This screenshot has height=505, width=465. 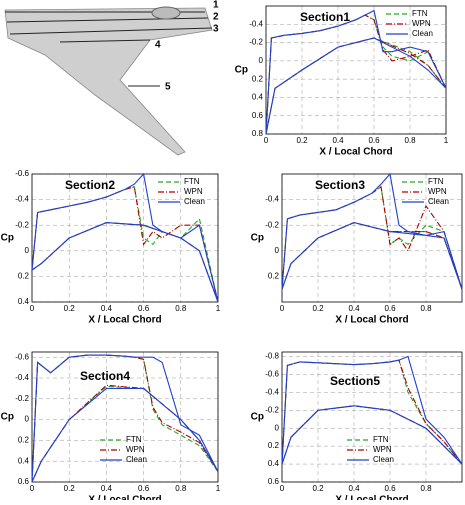 What do you see at coordinates (272, 356) in the screenshot?
I see `y-tick-label: -0.8` at bounding box center [272, 356].